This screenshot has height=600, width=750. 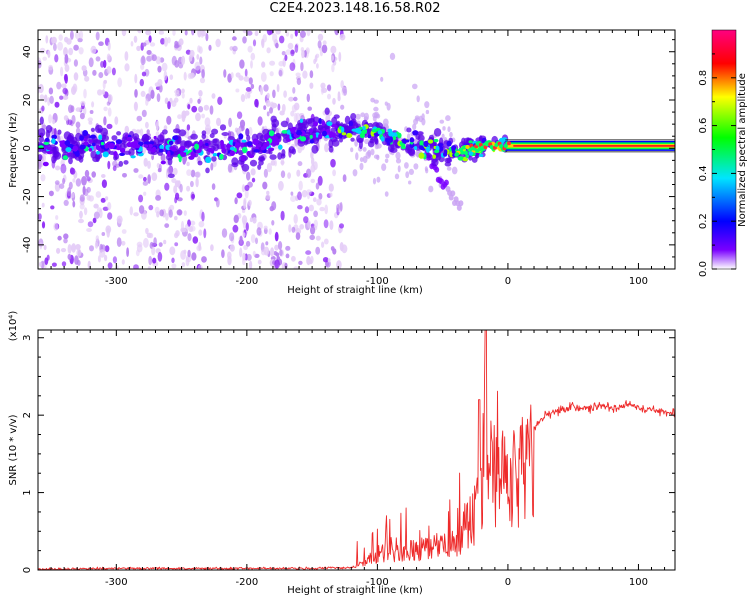 I want to click on colorbar-ticks: 0.0 0.2 0.4 0.6 0.8, so click(x=717, y=165).